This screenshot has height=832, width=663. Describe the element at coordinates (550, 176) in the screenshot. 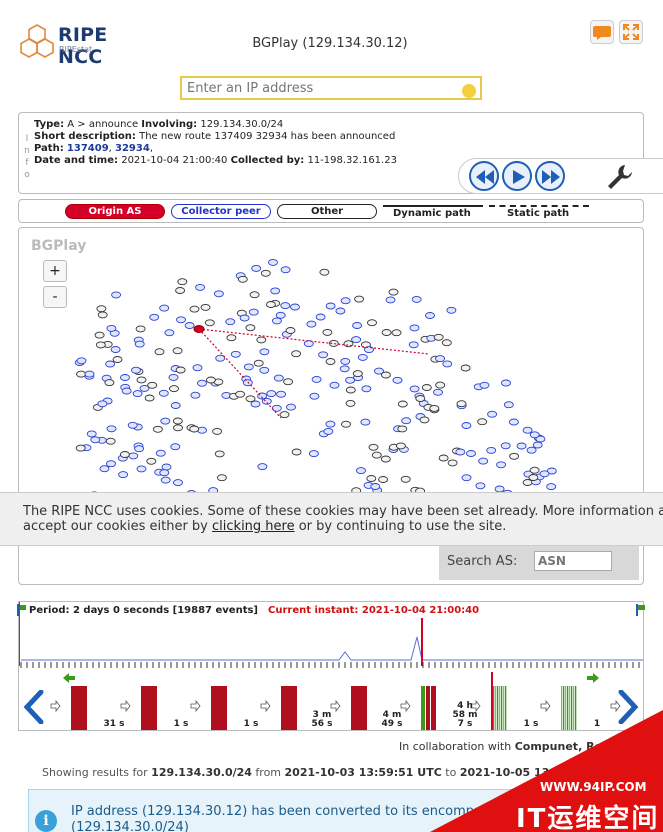

I see `fast-forward-button` at that location.